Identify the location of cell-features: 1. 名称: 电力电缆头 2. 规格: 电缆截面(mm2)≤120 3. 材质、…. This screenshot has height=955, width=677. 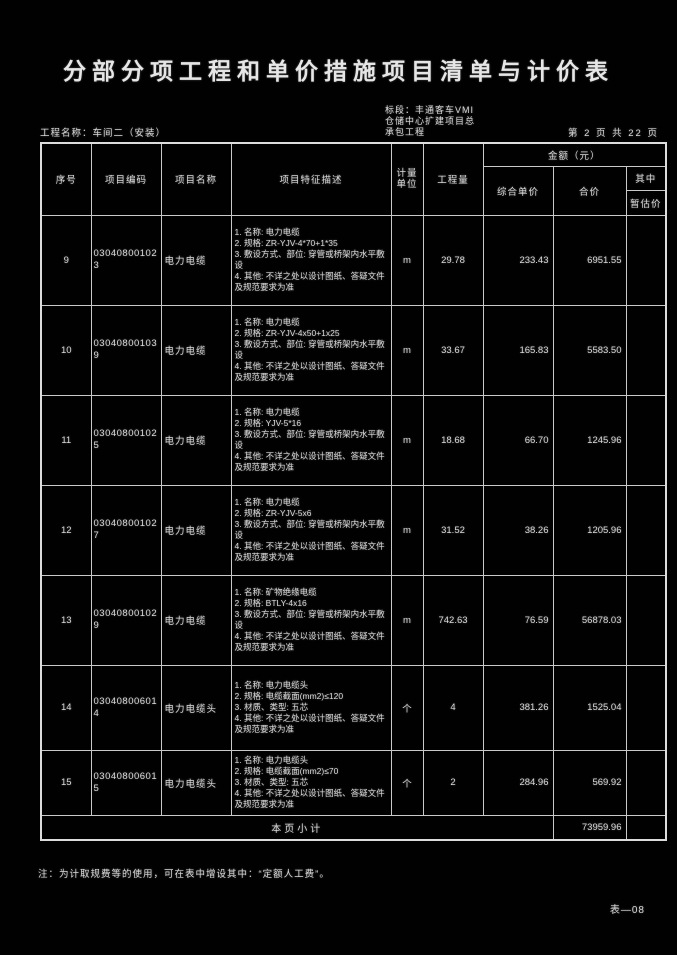
(311, 707).